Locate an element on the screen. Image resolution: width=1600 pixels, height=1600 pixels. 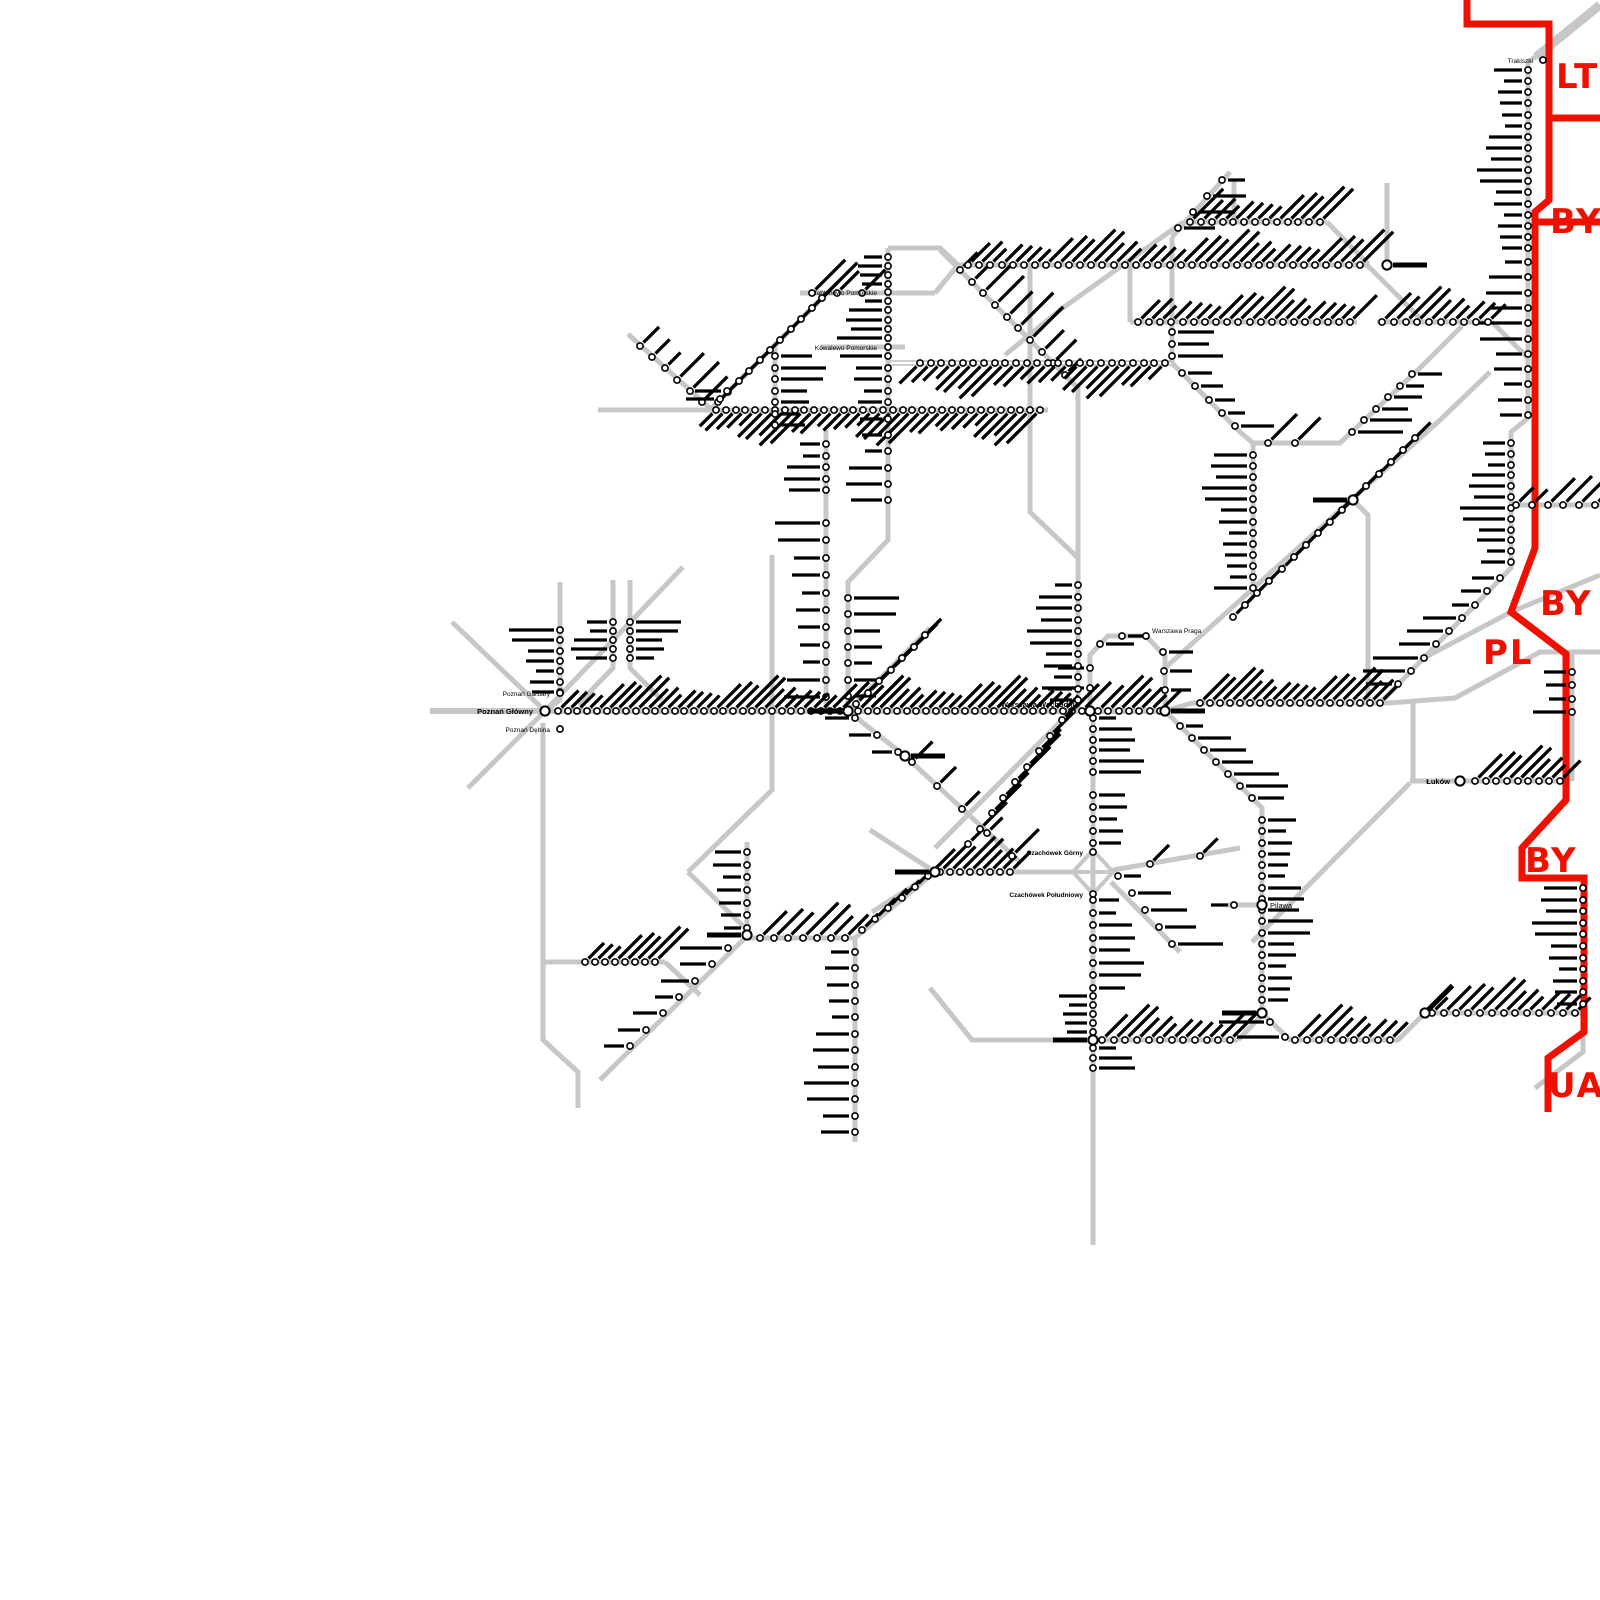
named-station-label: Trakiszki is located at coordinates (1520, 61).